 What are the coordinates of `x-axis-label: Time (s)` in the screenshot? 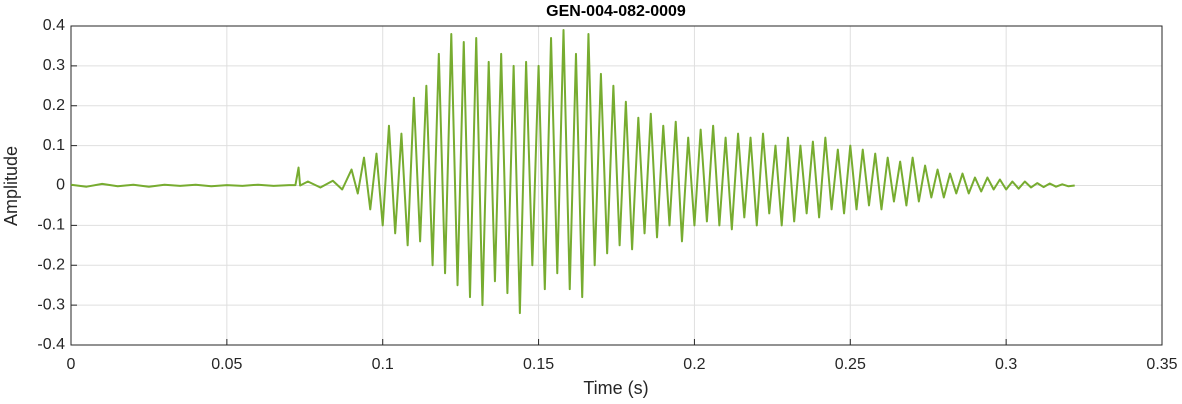 It's located at (615, 388).